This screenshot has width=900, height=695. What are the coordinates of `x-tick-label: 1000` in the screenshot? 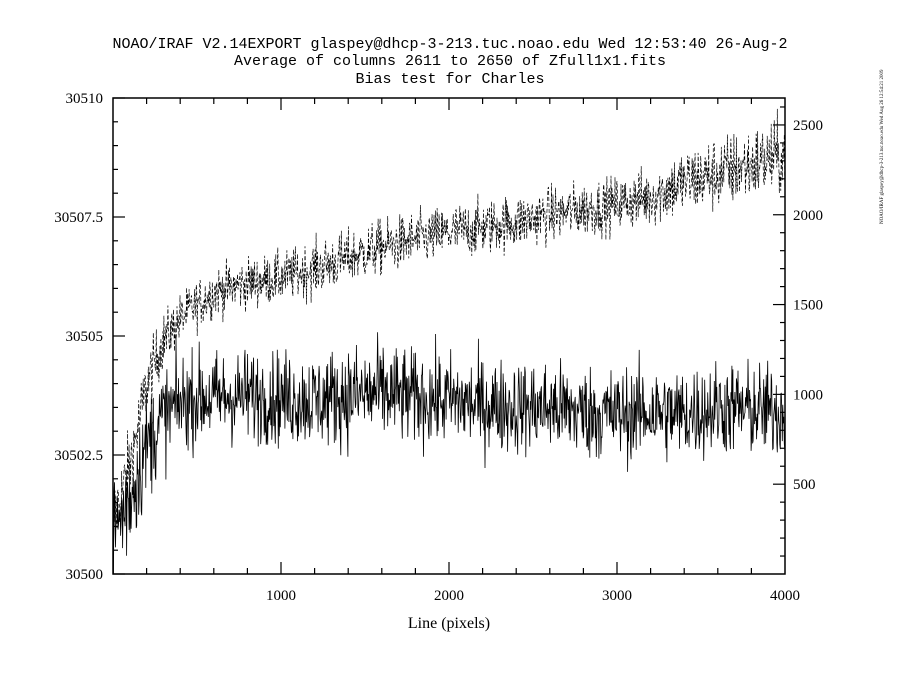 It's located at (281, 596).